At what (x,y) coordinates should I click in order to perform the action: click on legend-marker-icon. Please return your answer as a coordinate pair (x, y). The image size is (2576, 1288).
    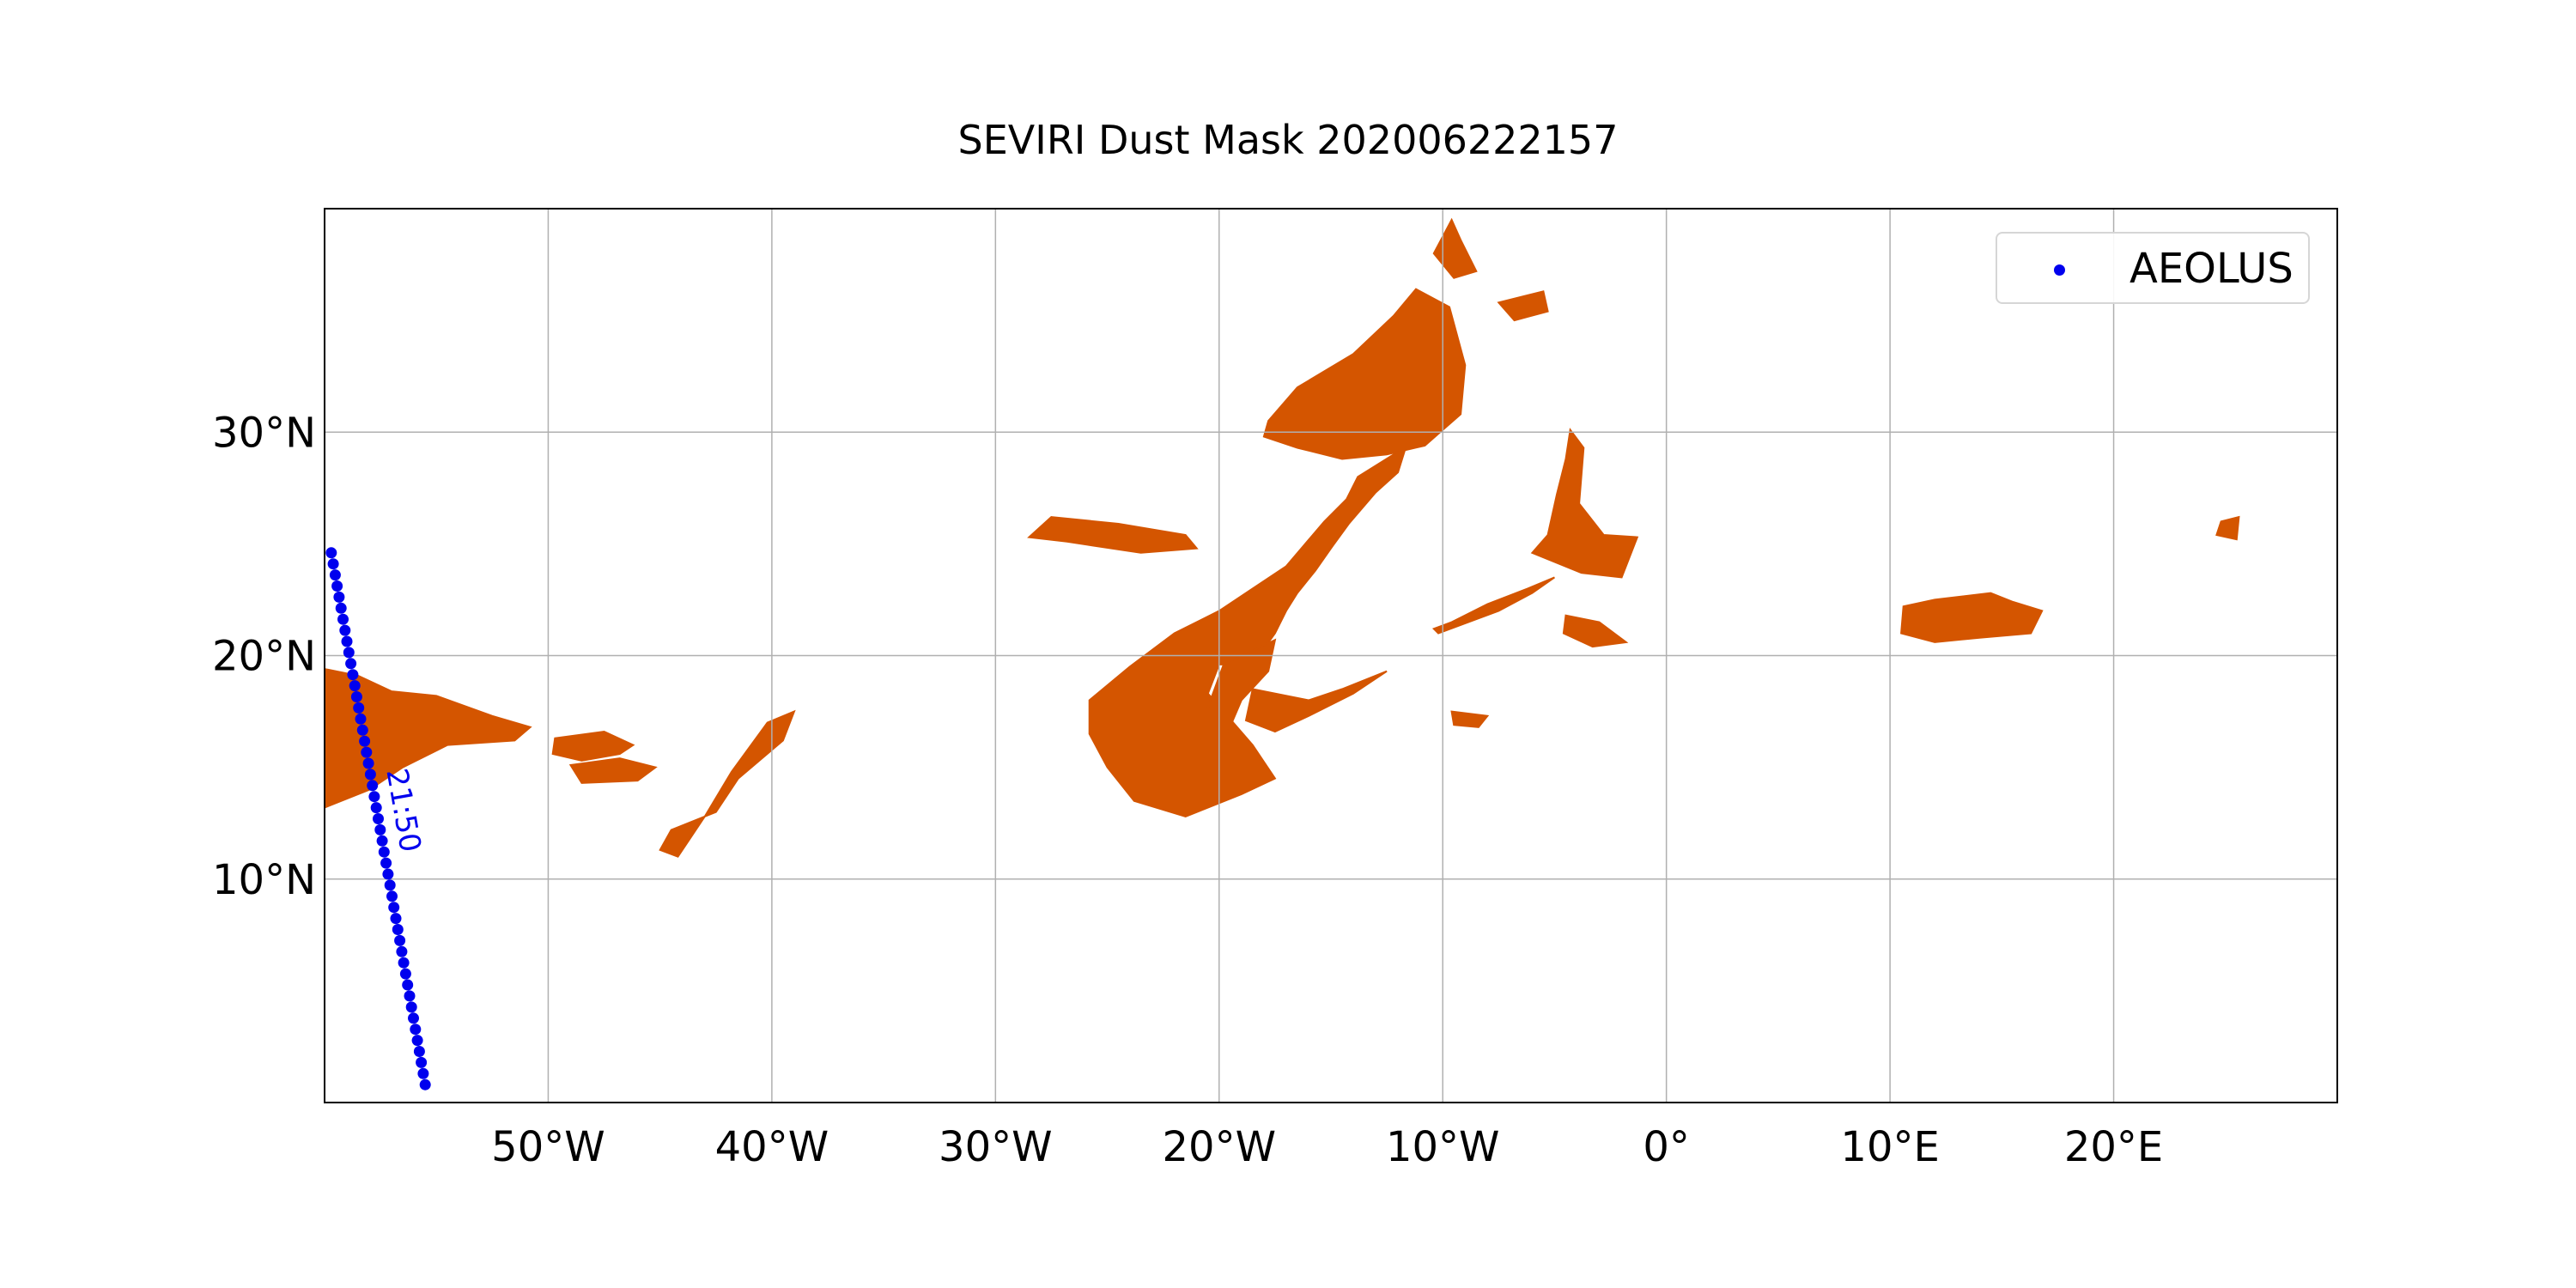
    Looking at the image, I should click on (2060, 270).